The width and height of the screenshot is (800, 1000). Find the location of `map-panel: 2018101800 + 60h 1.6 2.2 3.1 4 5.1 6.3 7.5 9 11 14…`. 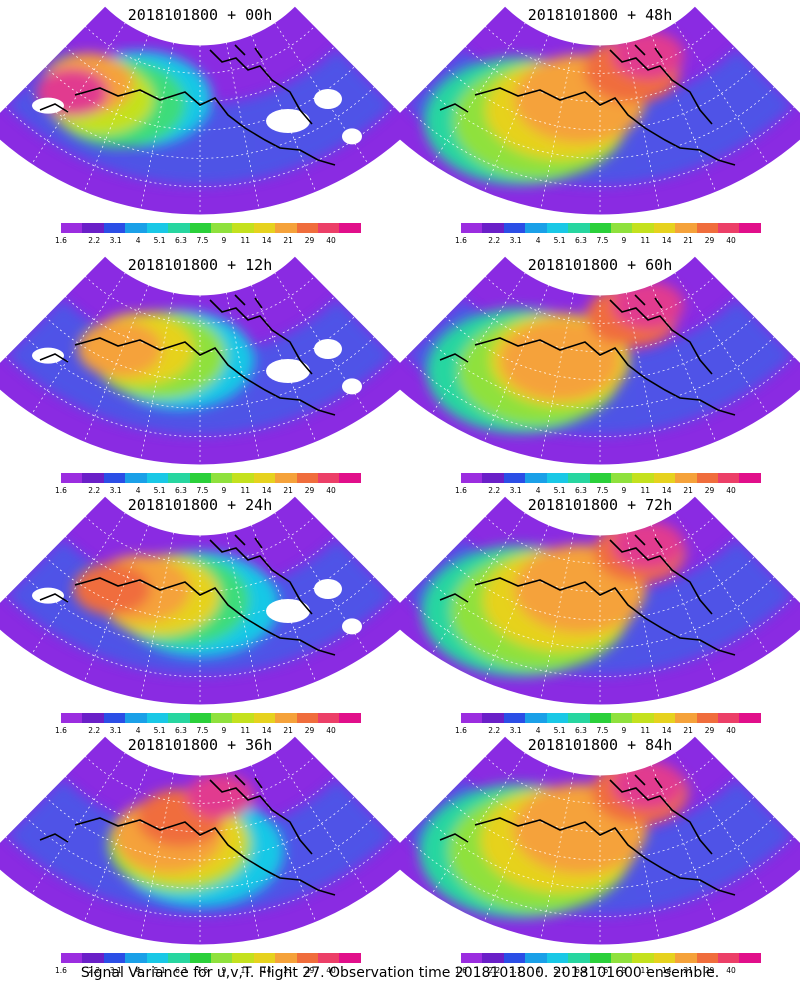

map-panel: 2018101800 + 60h 1.6 2.2 3.1 4 5.1 6.3 7.5 9 11 14… is located at coordinates (600, 375).